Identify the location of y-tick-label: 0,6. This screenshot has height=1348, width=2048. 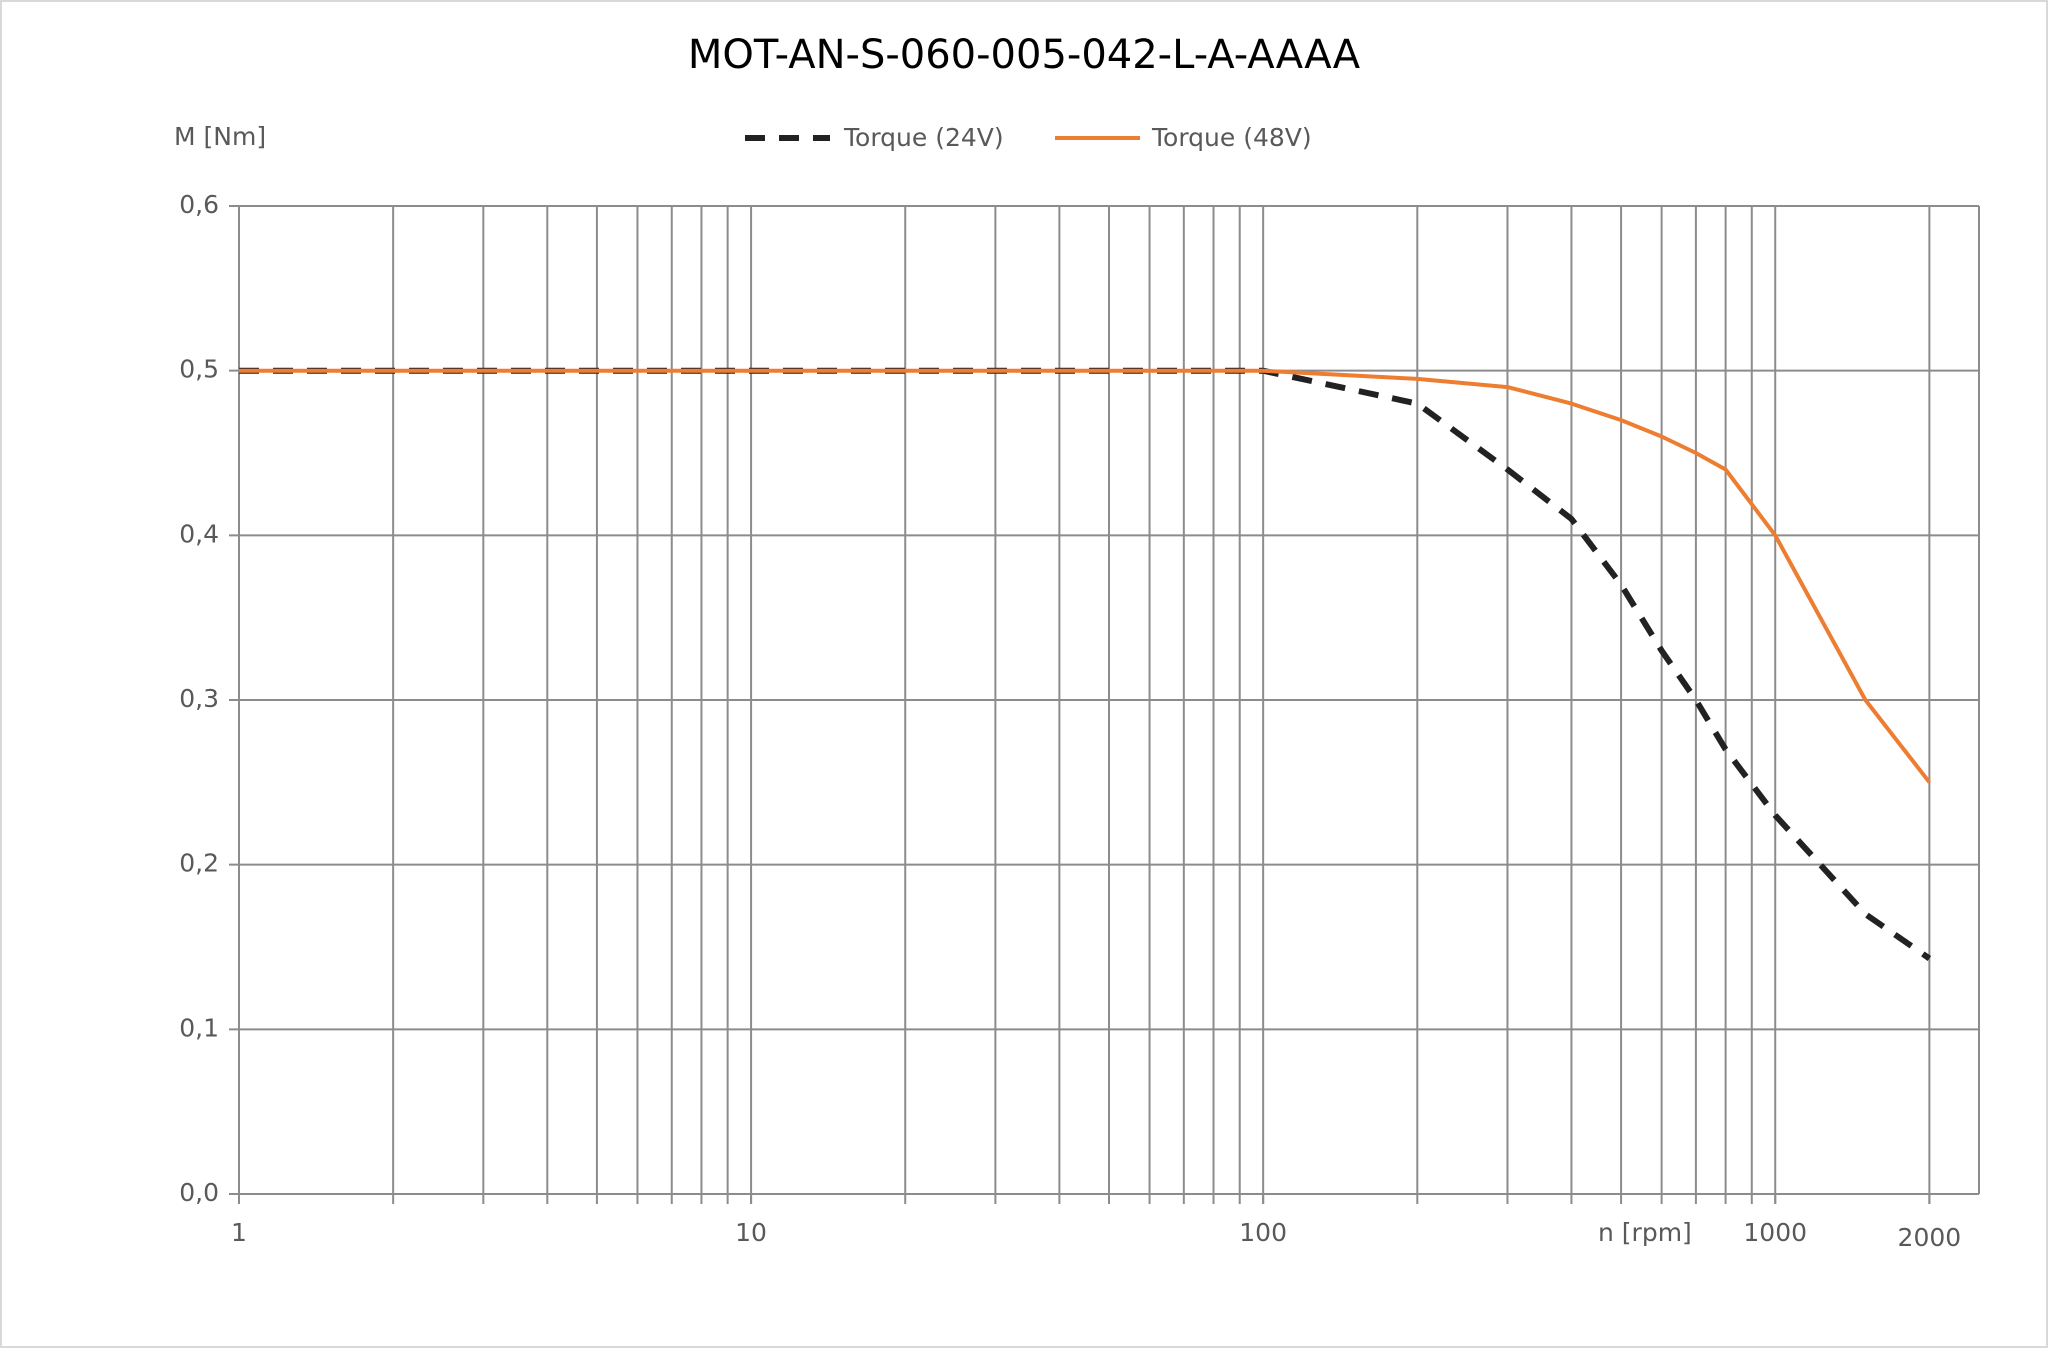
(199, 204).